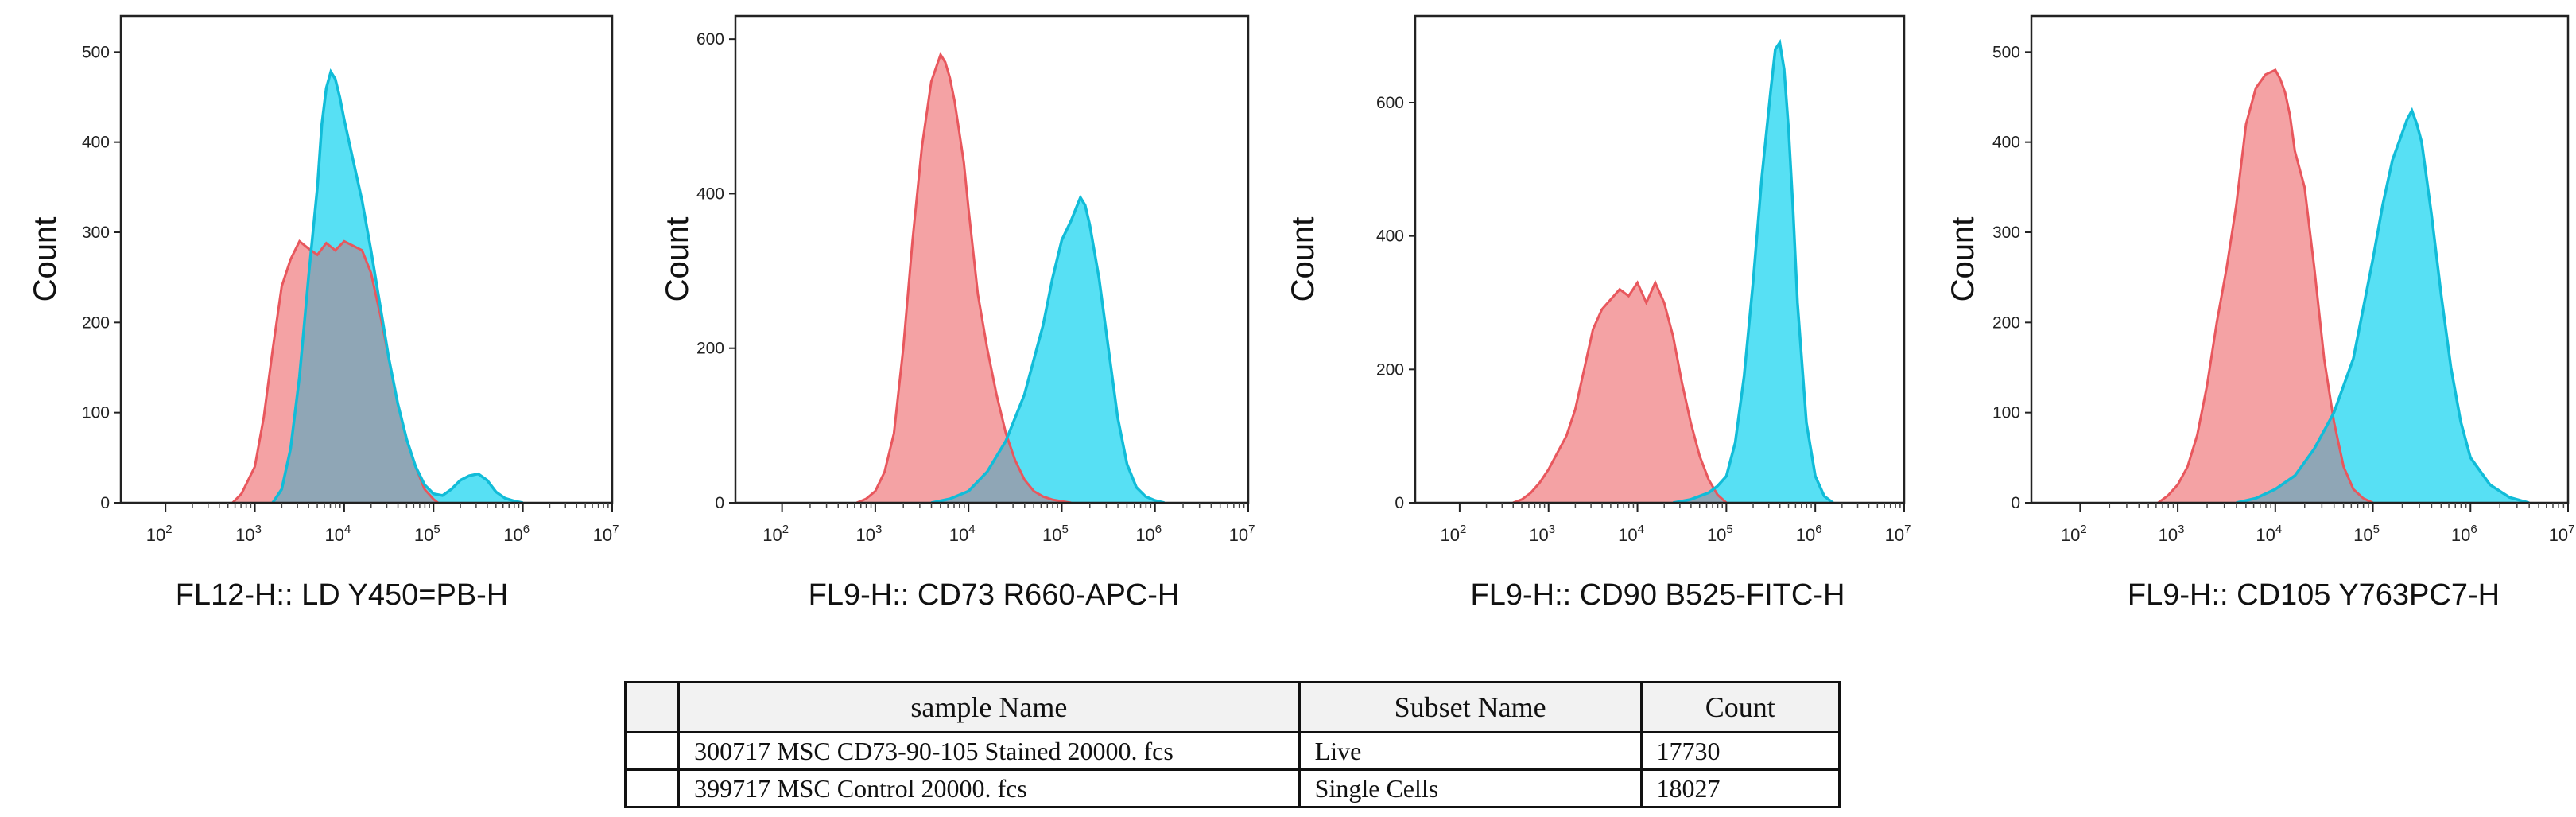 This screenshot has height=817, width=2576. Describe the element at coordinates (1740, 751) in the screenshot. I see `row-count: 17730` at that location.